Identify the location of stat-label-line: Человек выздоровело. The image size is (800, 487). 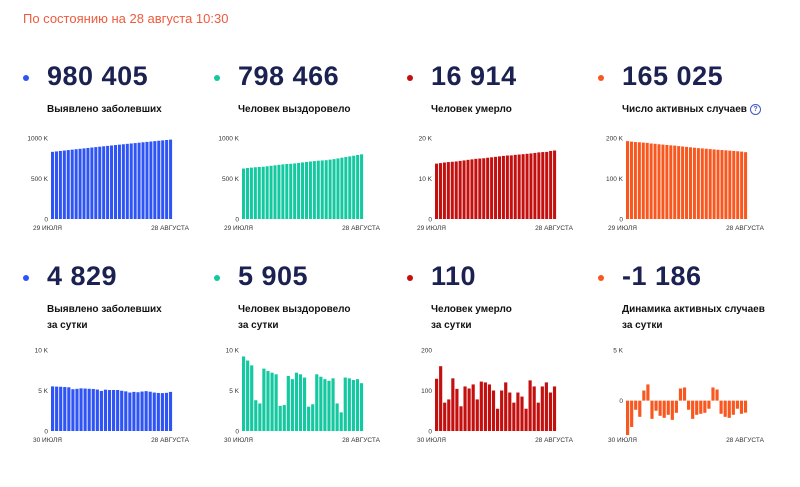
(294, 309).